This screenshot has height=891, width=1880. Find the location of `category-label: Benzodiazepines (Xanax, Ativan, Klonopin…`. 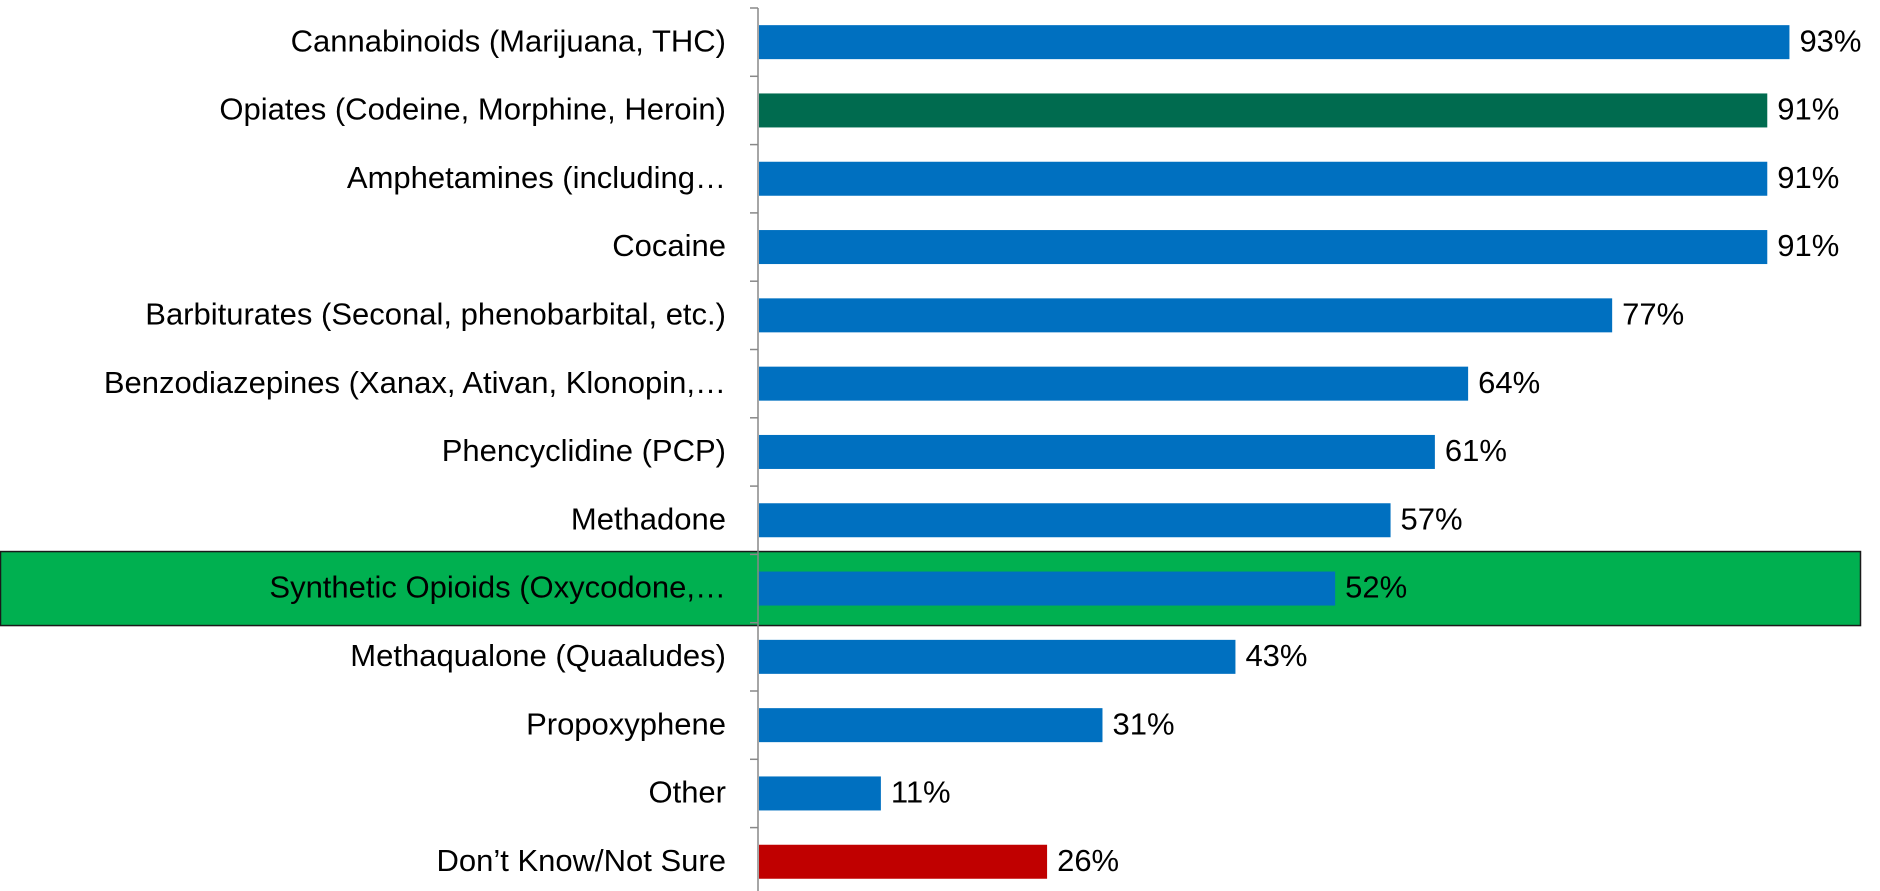

category-label: Benzodiazepines (Xanax, Ativan, Klonopin… is located at coordinates (415, 382).